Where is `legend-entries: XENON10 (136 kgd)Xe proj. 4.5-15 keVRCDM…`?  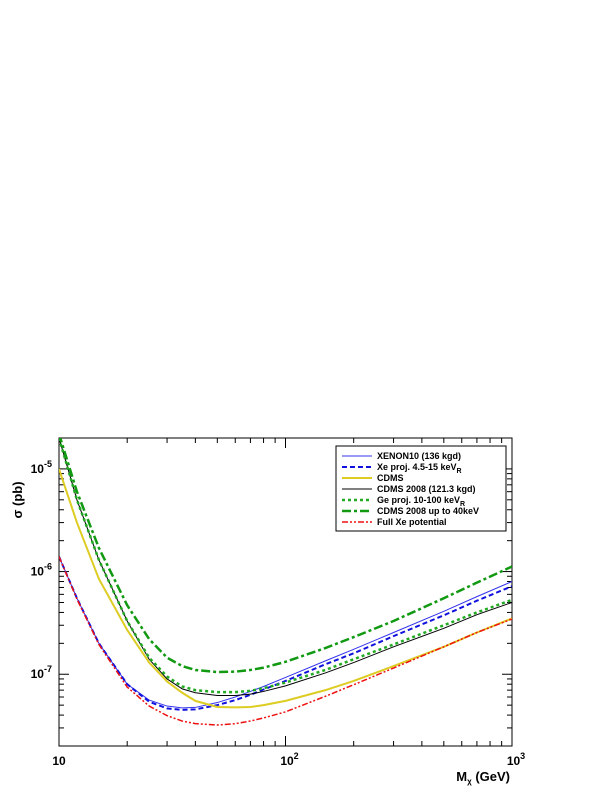
legend-entries: XENON10 (136 kgd)Xe proj. 4.5-15 keVRCDM… is located at coordinates (410, 489).